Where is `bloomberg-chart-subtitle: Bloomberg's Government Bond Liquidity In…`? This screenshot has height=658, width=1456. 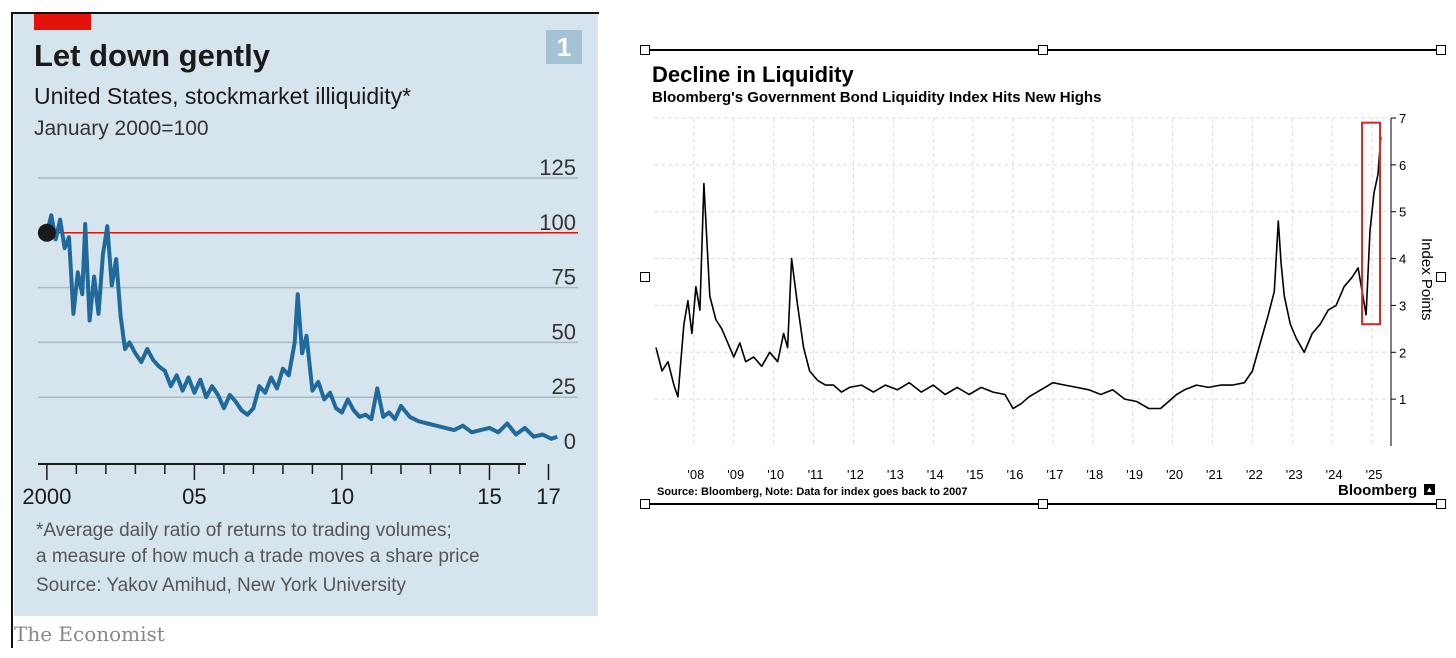
bloomberg-chart-subtitle: Bloomberg's Government Bond Liquidity In… is located at coordinates (877, 97).